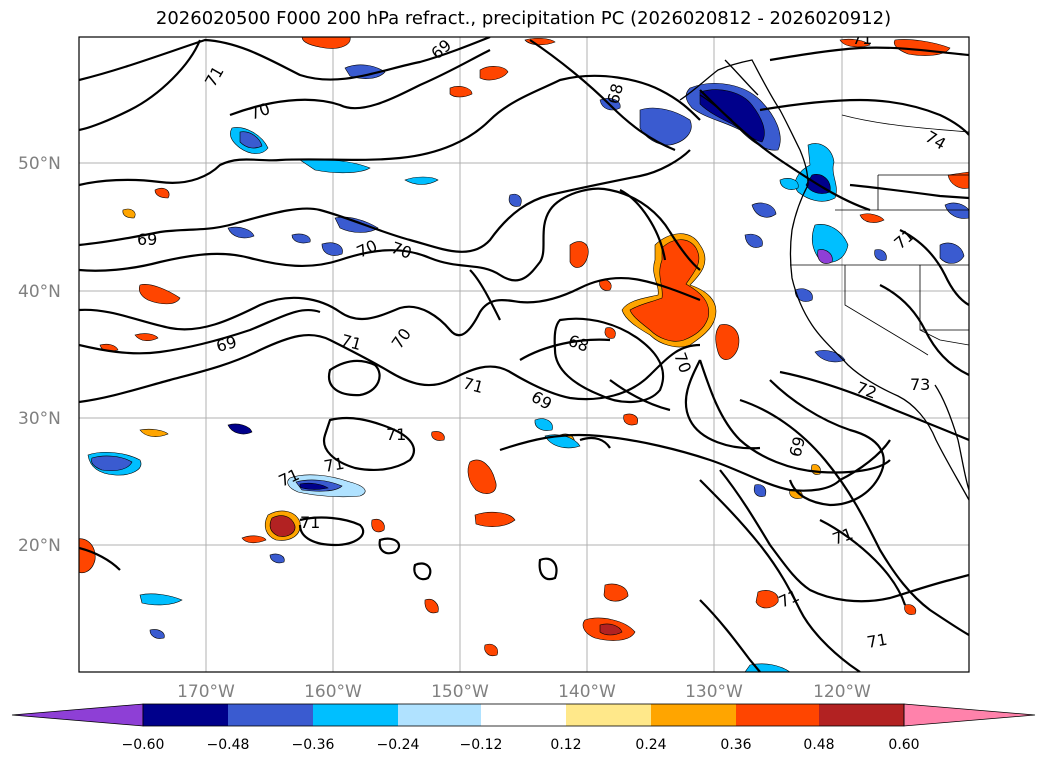 This screenshot has width=1047, height=765. Describe the element at coordinates (333, 692) in the screenshot. I see `lon-tick-label: 160°W` at that location.